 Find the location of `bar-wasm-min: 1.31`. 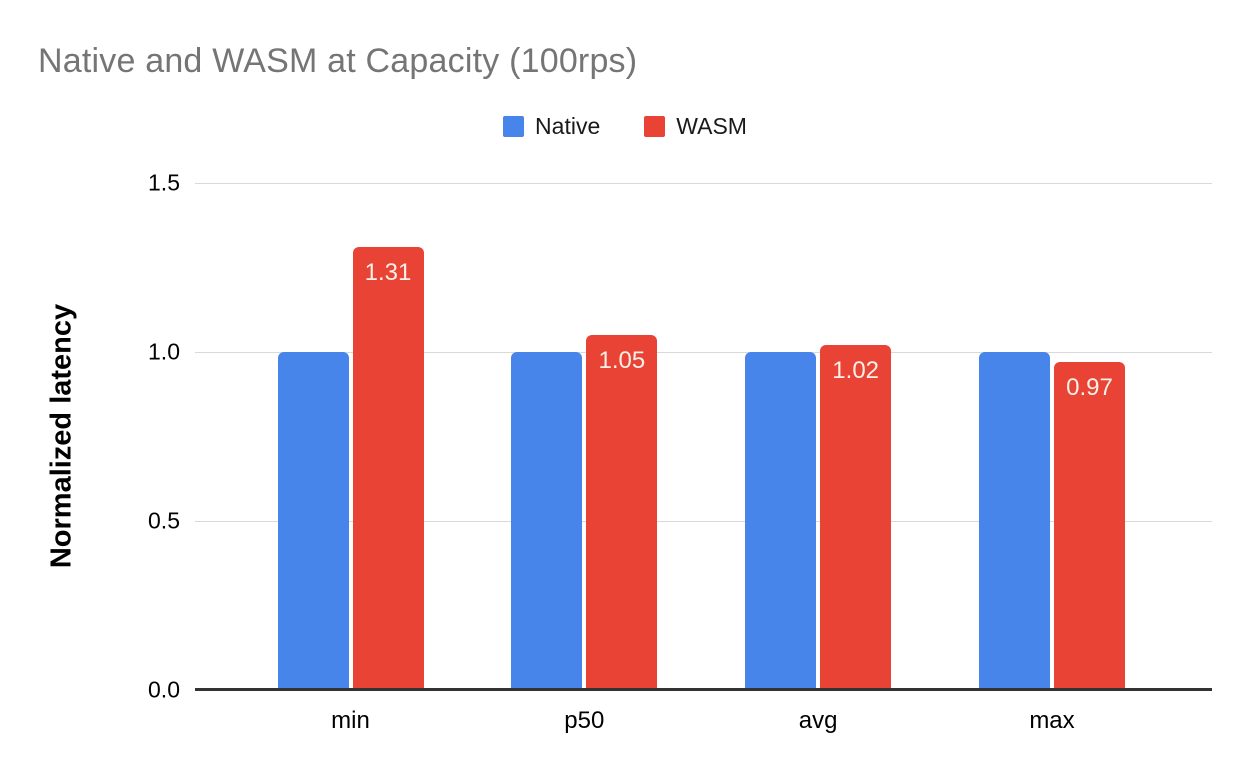

bar-wasm-min: 1.31 is located at coordinates (388, 468).